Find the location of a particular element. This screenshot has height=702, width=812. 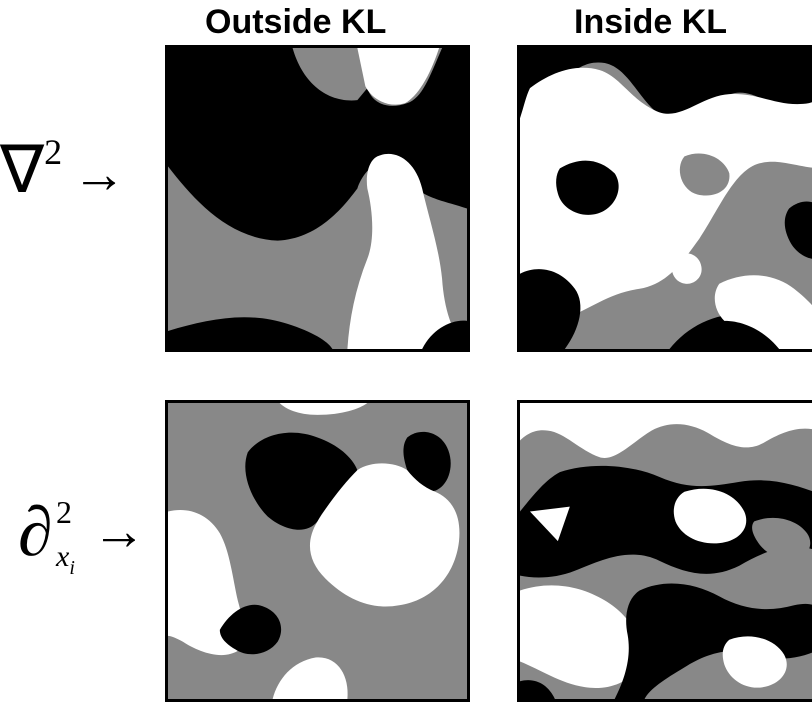

partial-arrow-icon: → is located at coordinates (119, 531).